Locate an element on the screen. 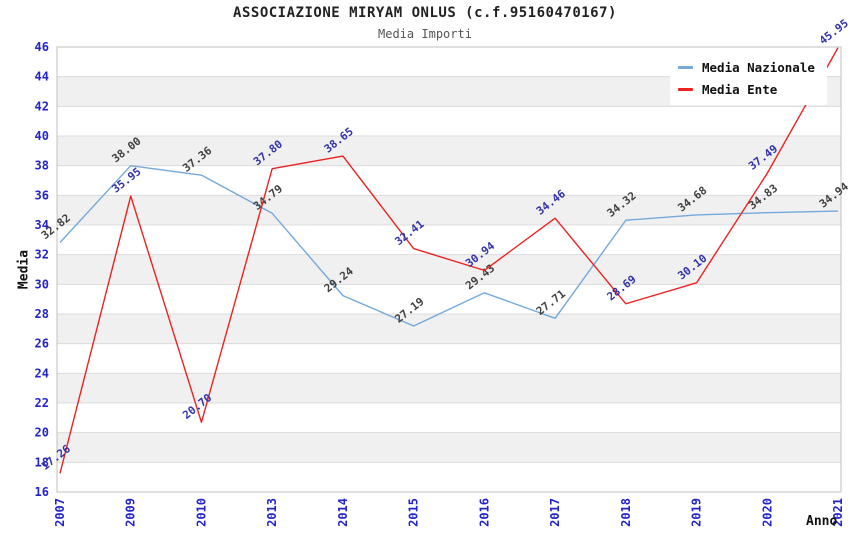 The width and height of the screenshot is (850, 550). x-tick-label: 2013 is located at coordinates (272, 512).